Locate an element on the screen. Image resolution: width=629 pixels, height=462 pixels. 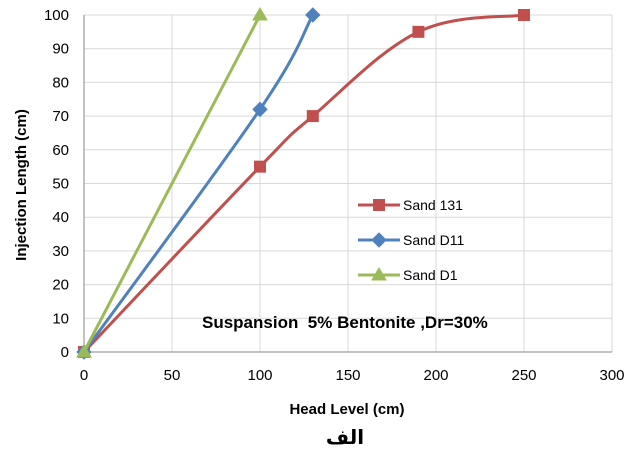
chart-annotation: Suspansion 5% Bentonite ,Dr=30% is located at coordinates (345, 322).